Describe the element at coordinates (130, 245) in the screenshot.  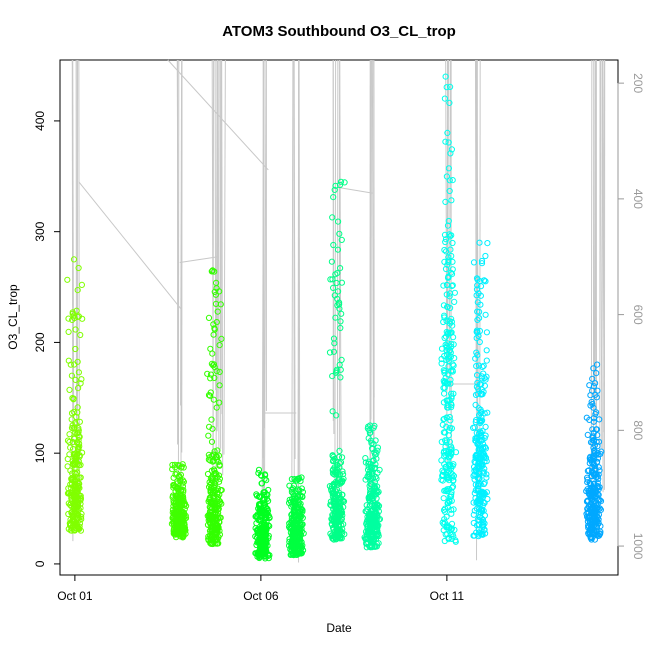
I see `altitude-connector` at that location.